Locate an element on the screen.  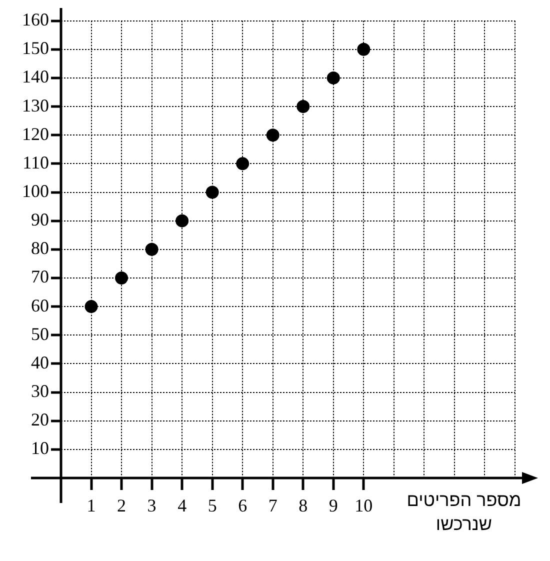
y-tick-label: 60 is located at coordinates (40, 305).